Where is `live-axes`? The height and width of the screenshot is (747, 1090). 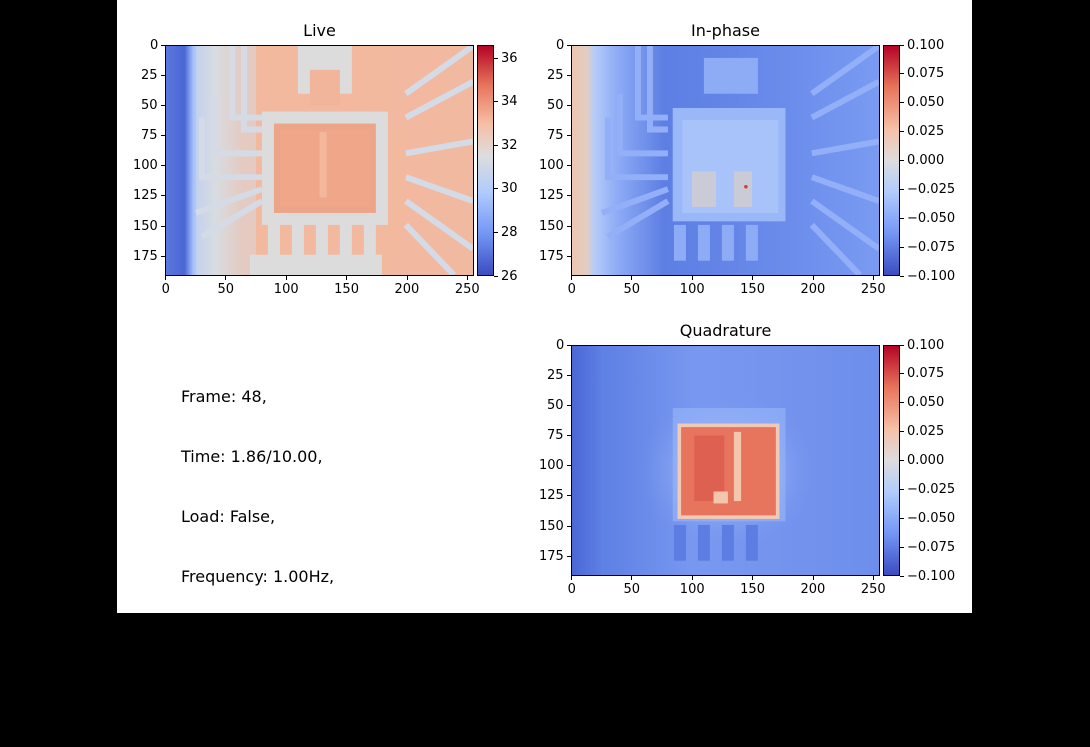
live-axes is located at coordinates (319, 160).